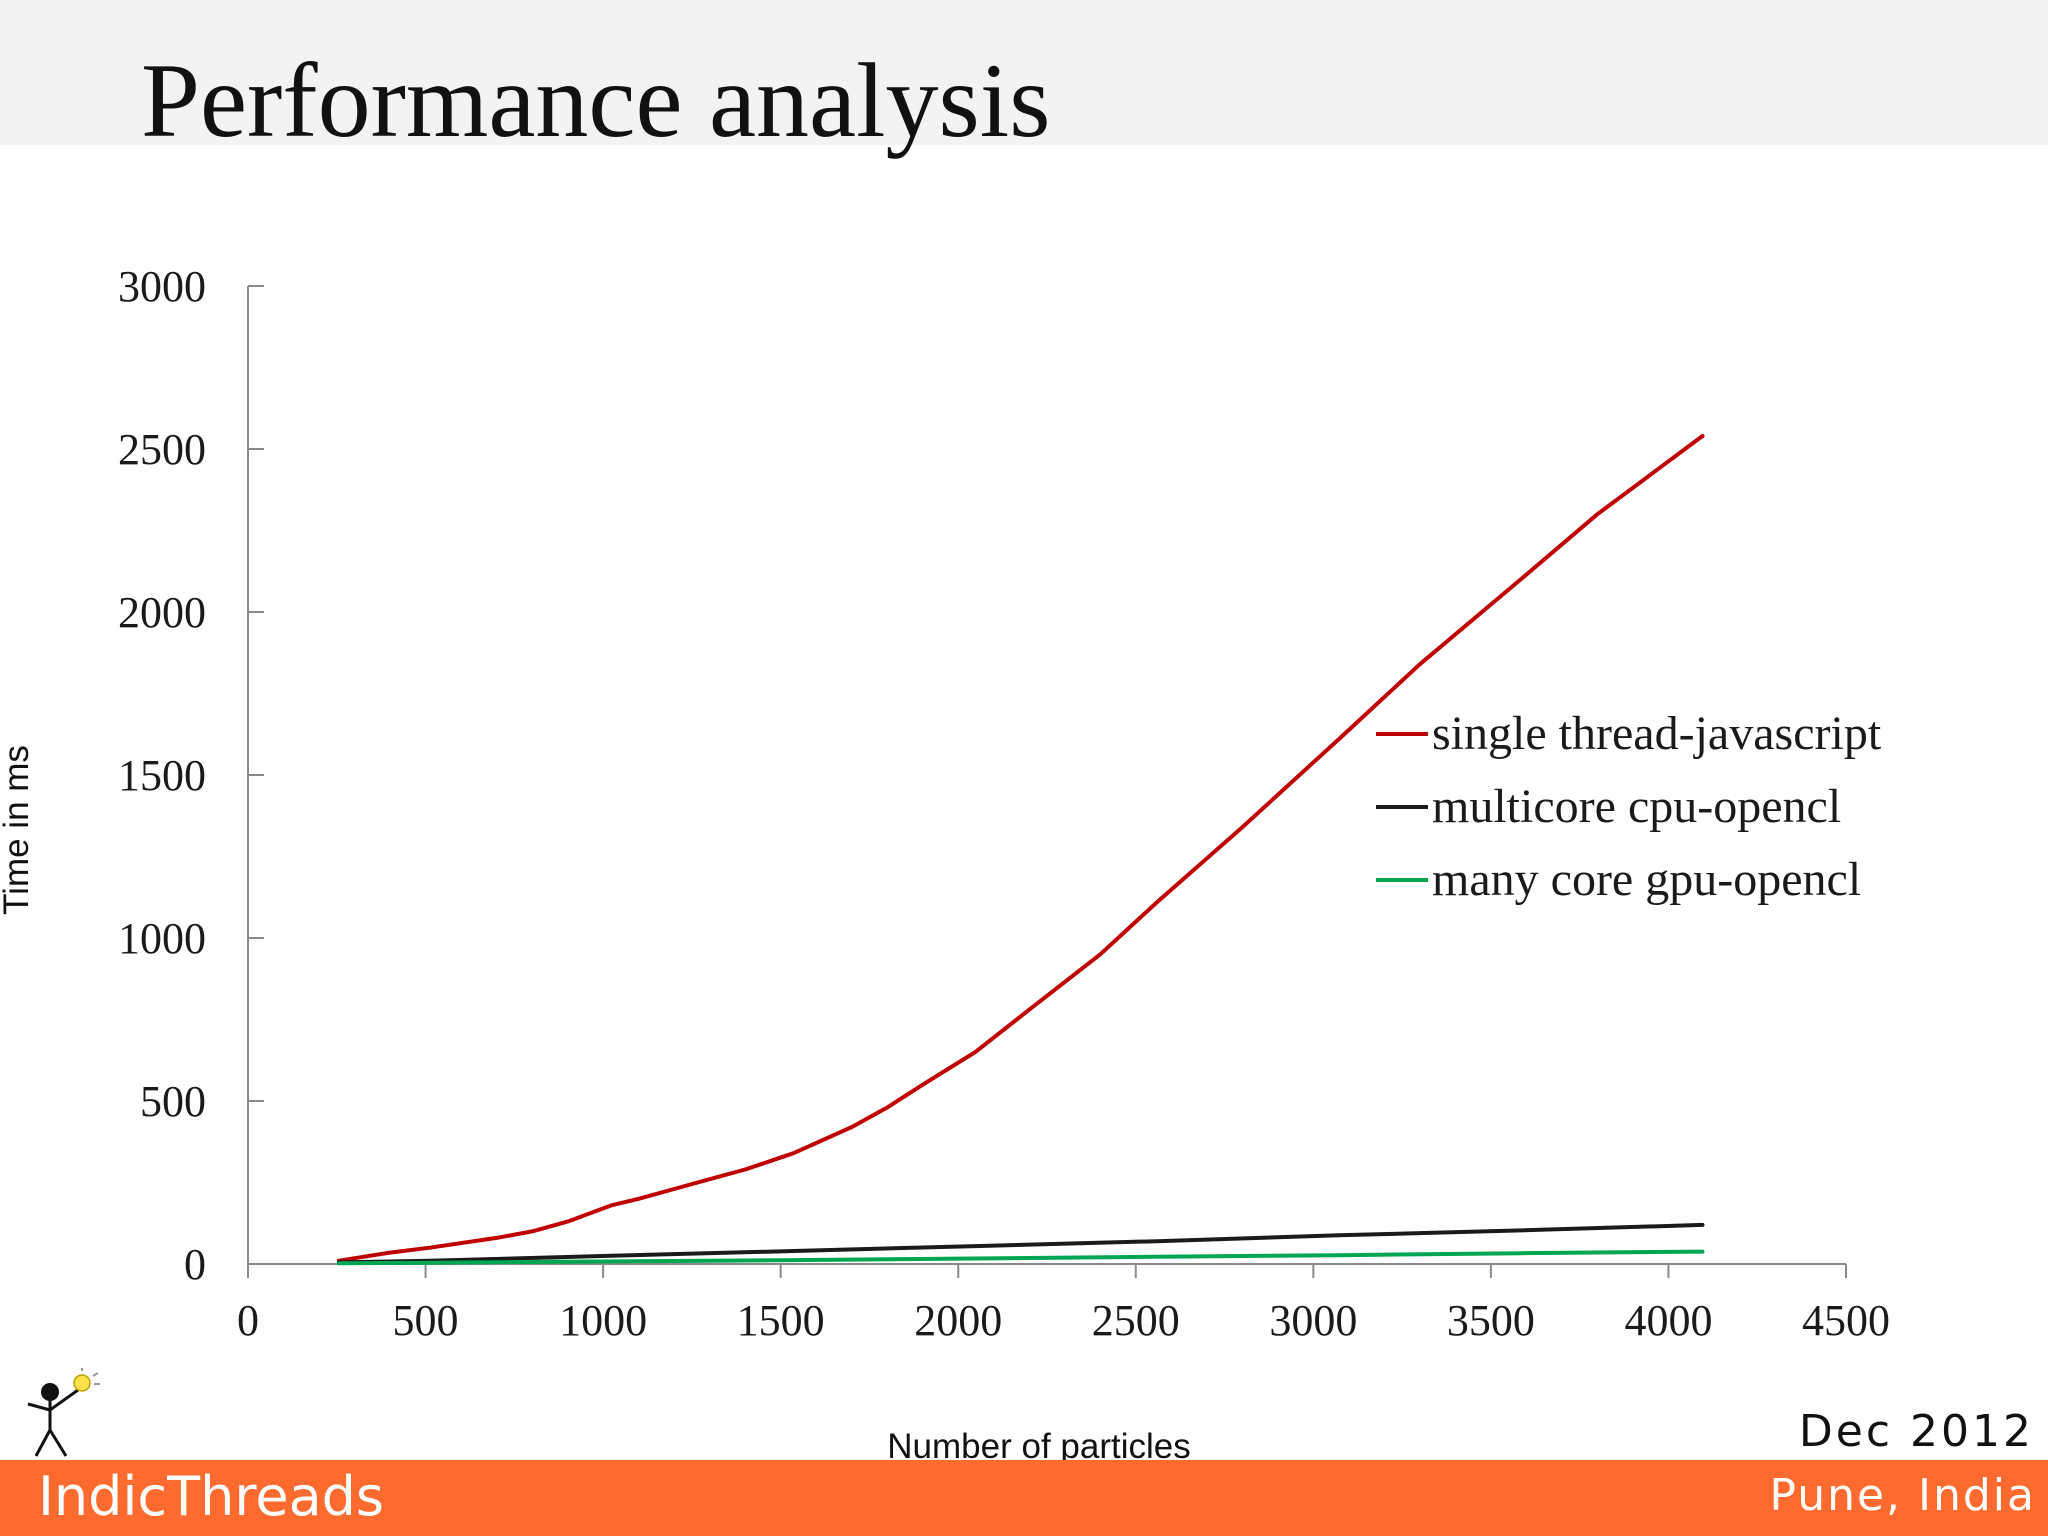  I want to click on x-tick-label: 1500, so click(781, 1320).